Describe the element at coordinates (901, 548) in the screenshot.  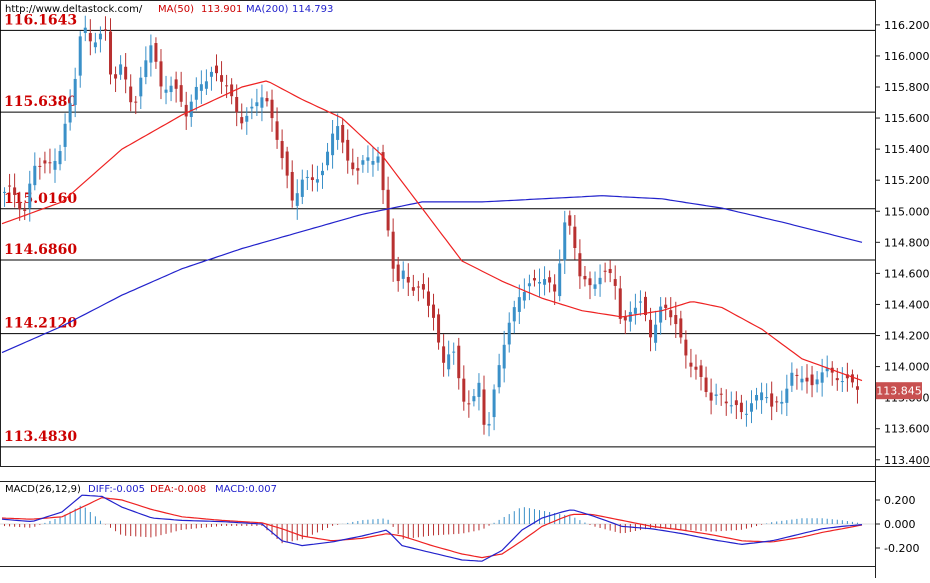
I see `macd-tick-label: -0.200` at that location.